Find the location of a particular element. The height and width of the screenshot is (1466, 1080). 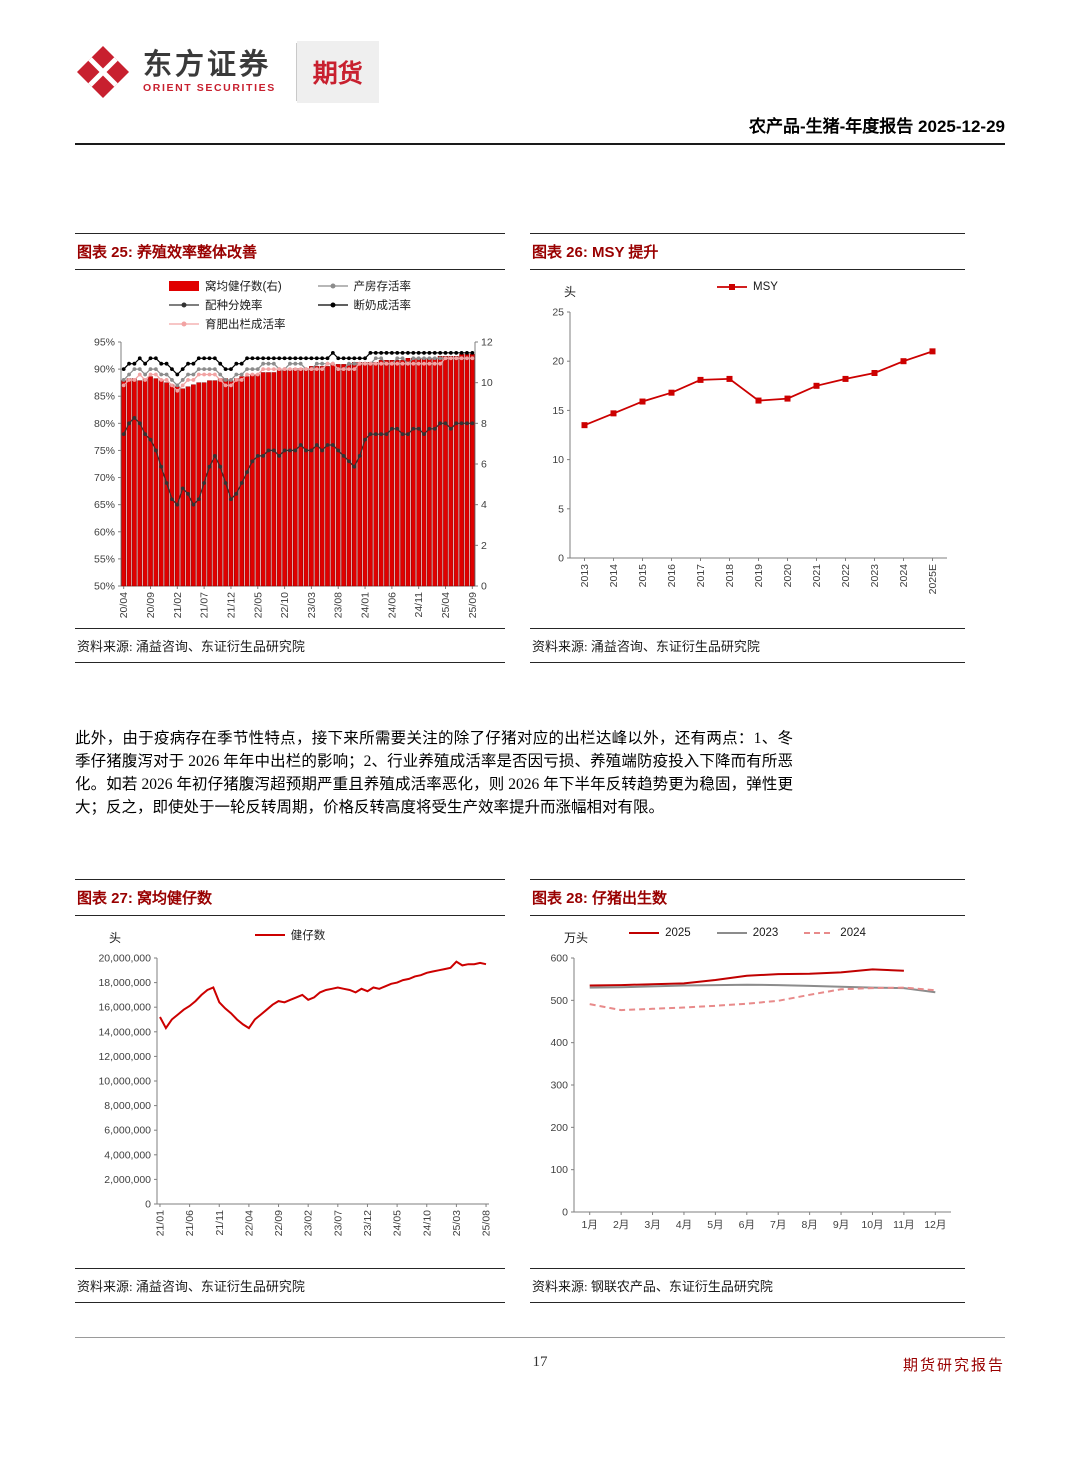

svg-text: 2,000,000 is located at coordinates (127, 1180).